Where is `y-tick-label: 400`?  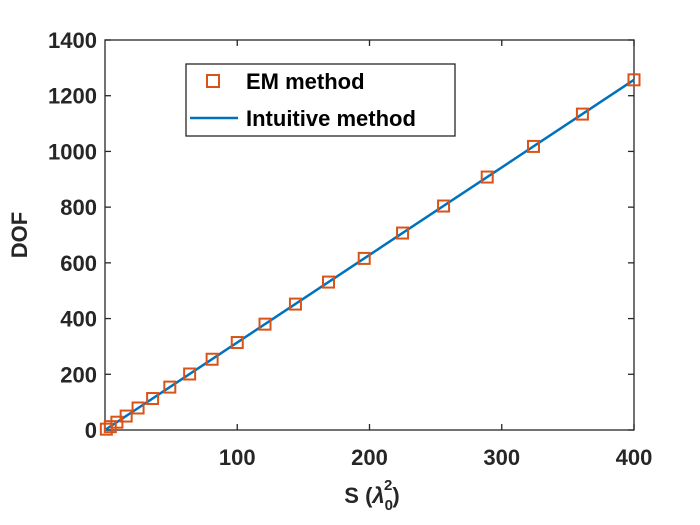 y-tick-label: 400 is located at coordinates (78, 319).